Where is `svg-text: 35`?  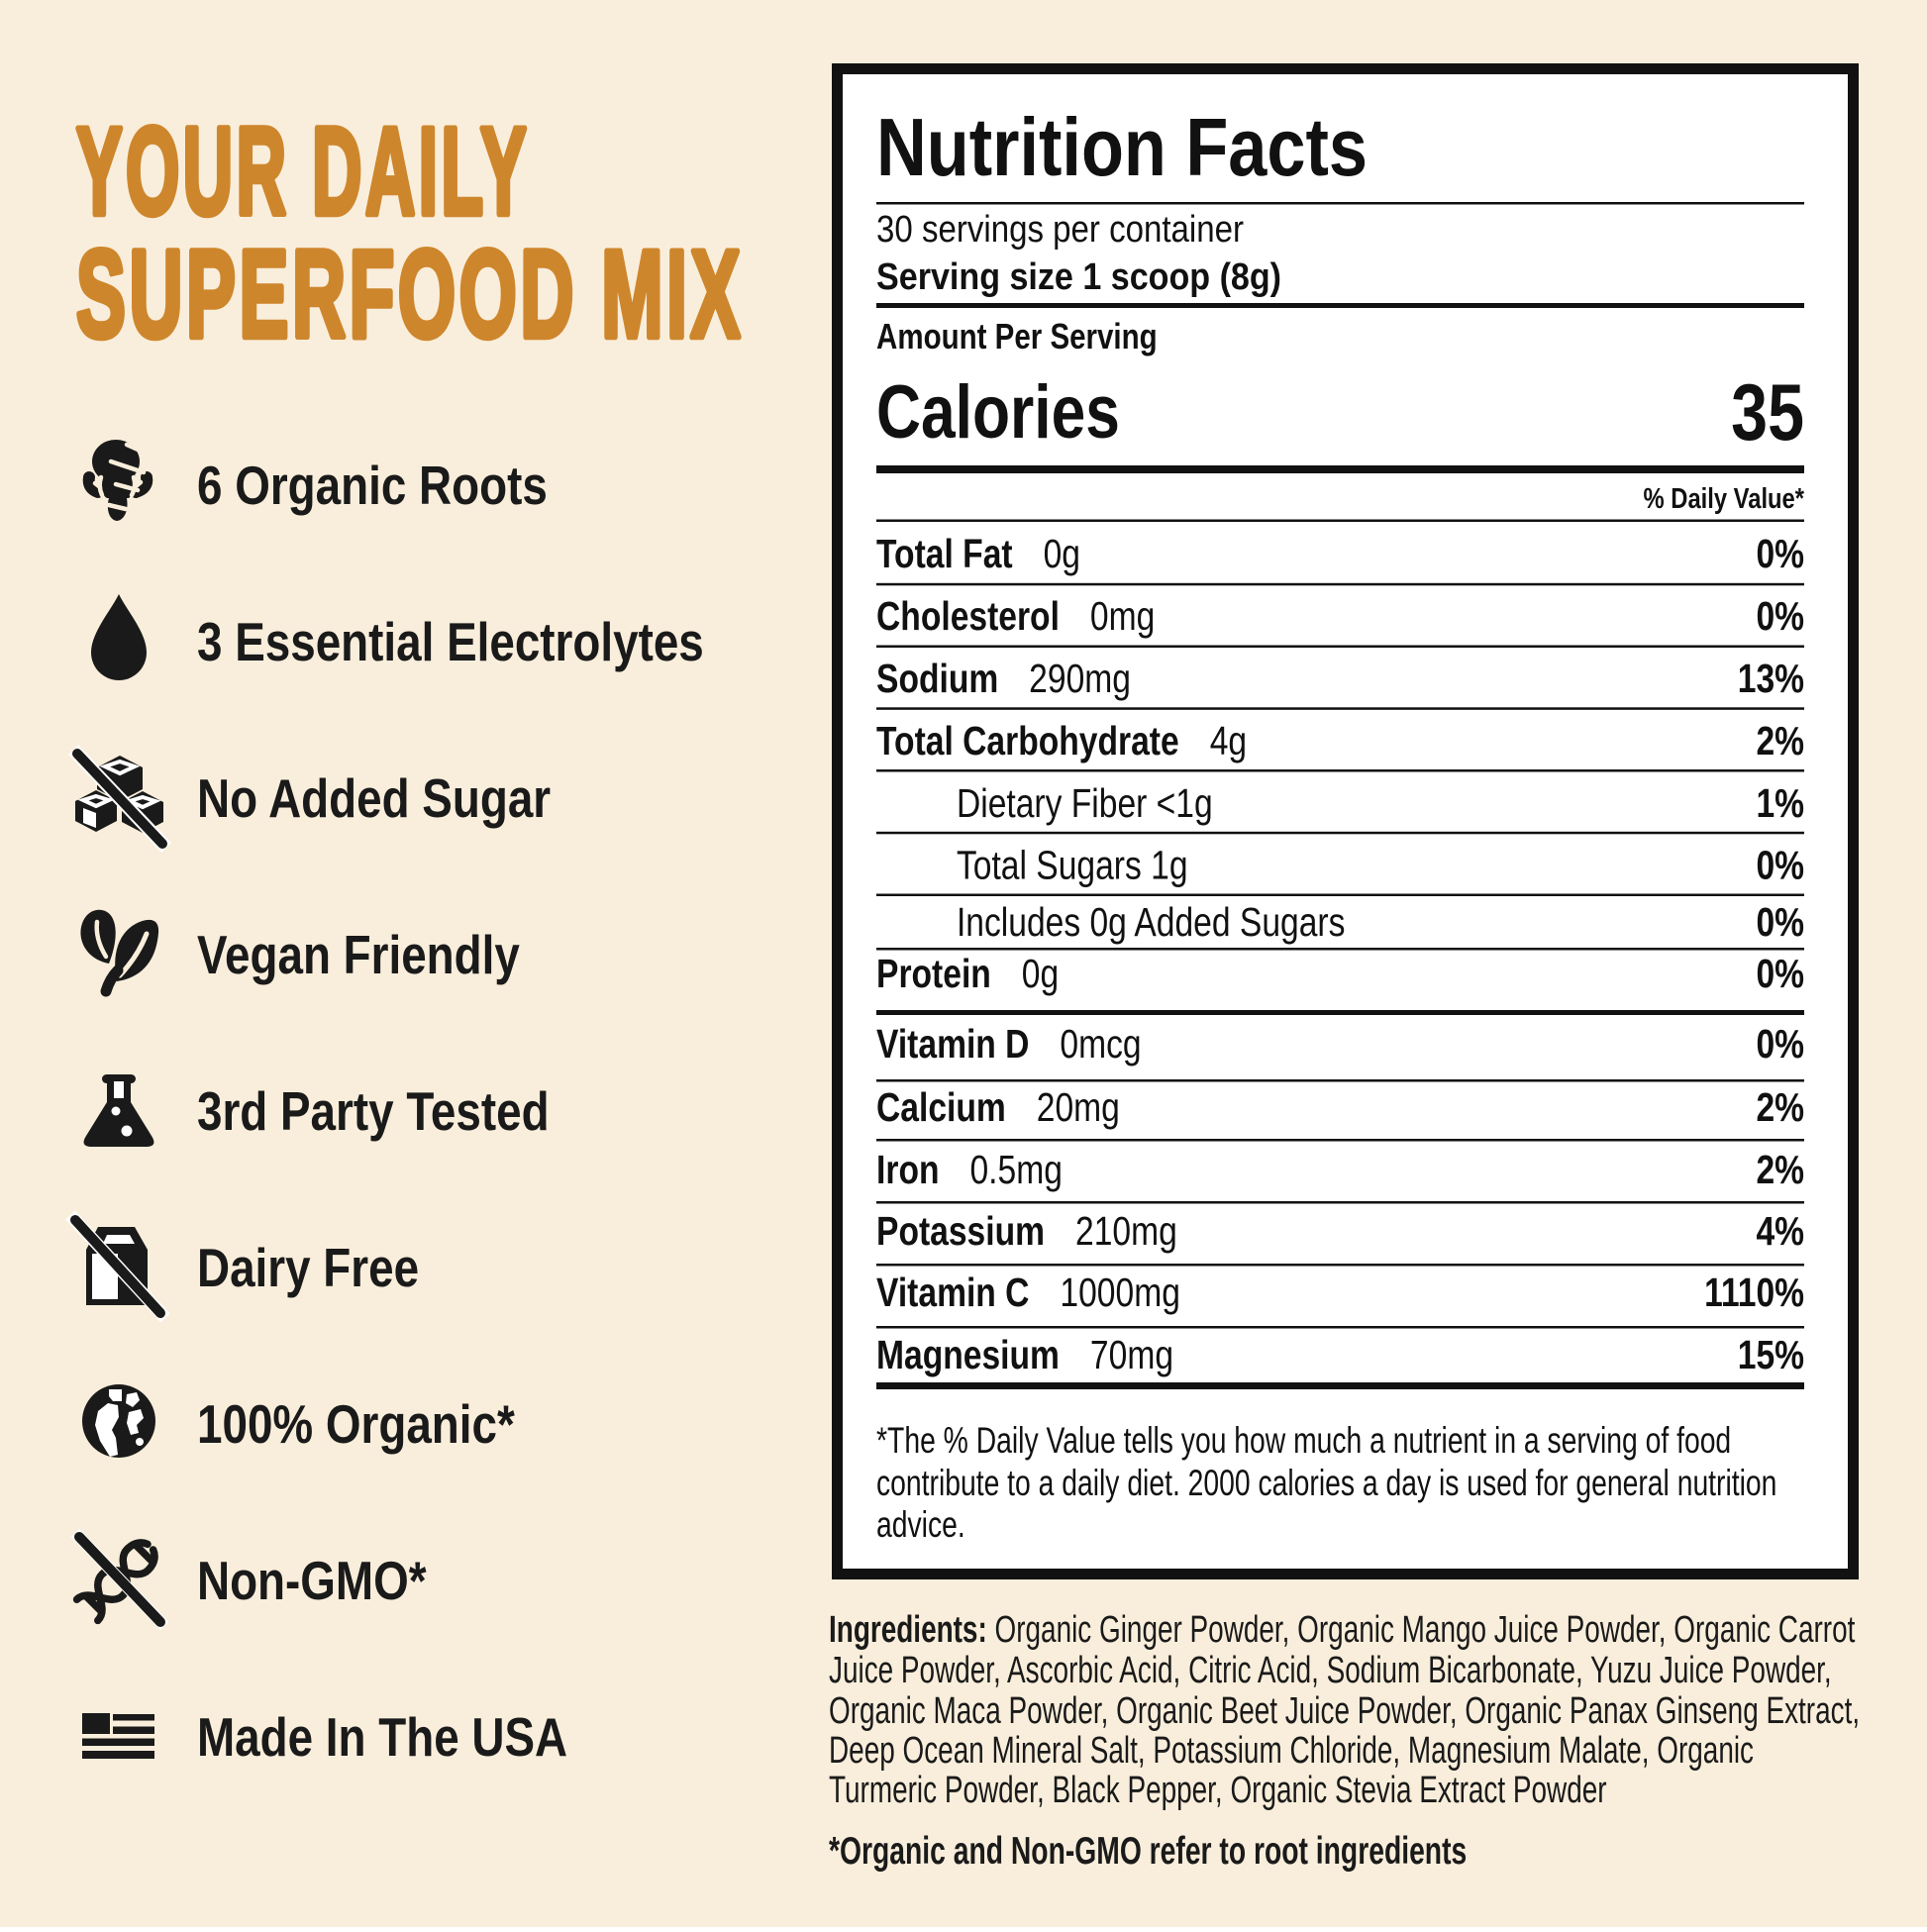 svg-text: 35 is located at coordinates (1767, 412).